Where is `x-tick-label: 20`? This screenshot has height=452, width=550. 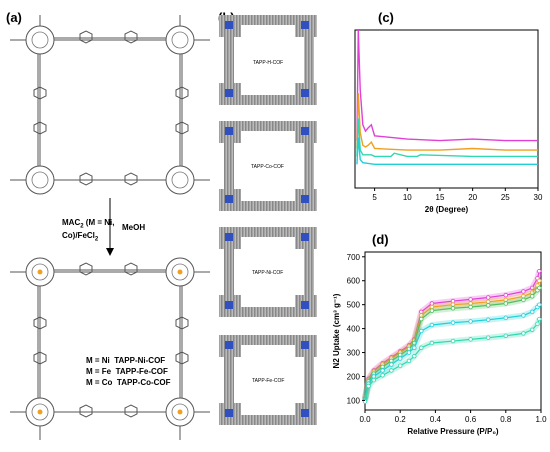
x-tick-label: 20 is located at coordinates (472, 197).